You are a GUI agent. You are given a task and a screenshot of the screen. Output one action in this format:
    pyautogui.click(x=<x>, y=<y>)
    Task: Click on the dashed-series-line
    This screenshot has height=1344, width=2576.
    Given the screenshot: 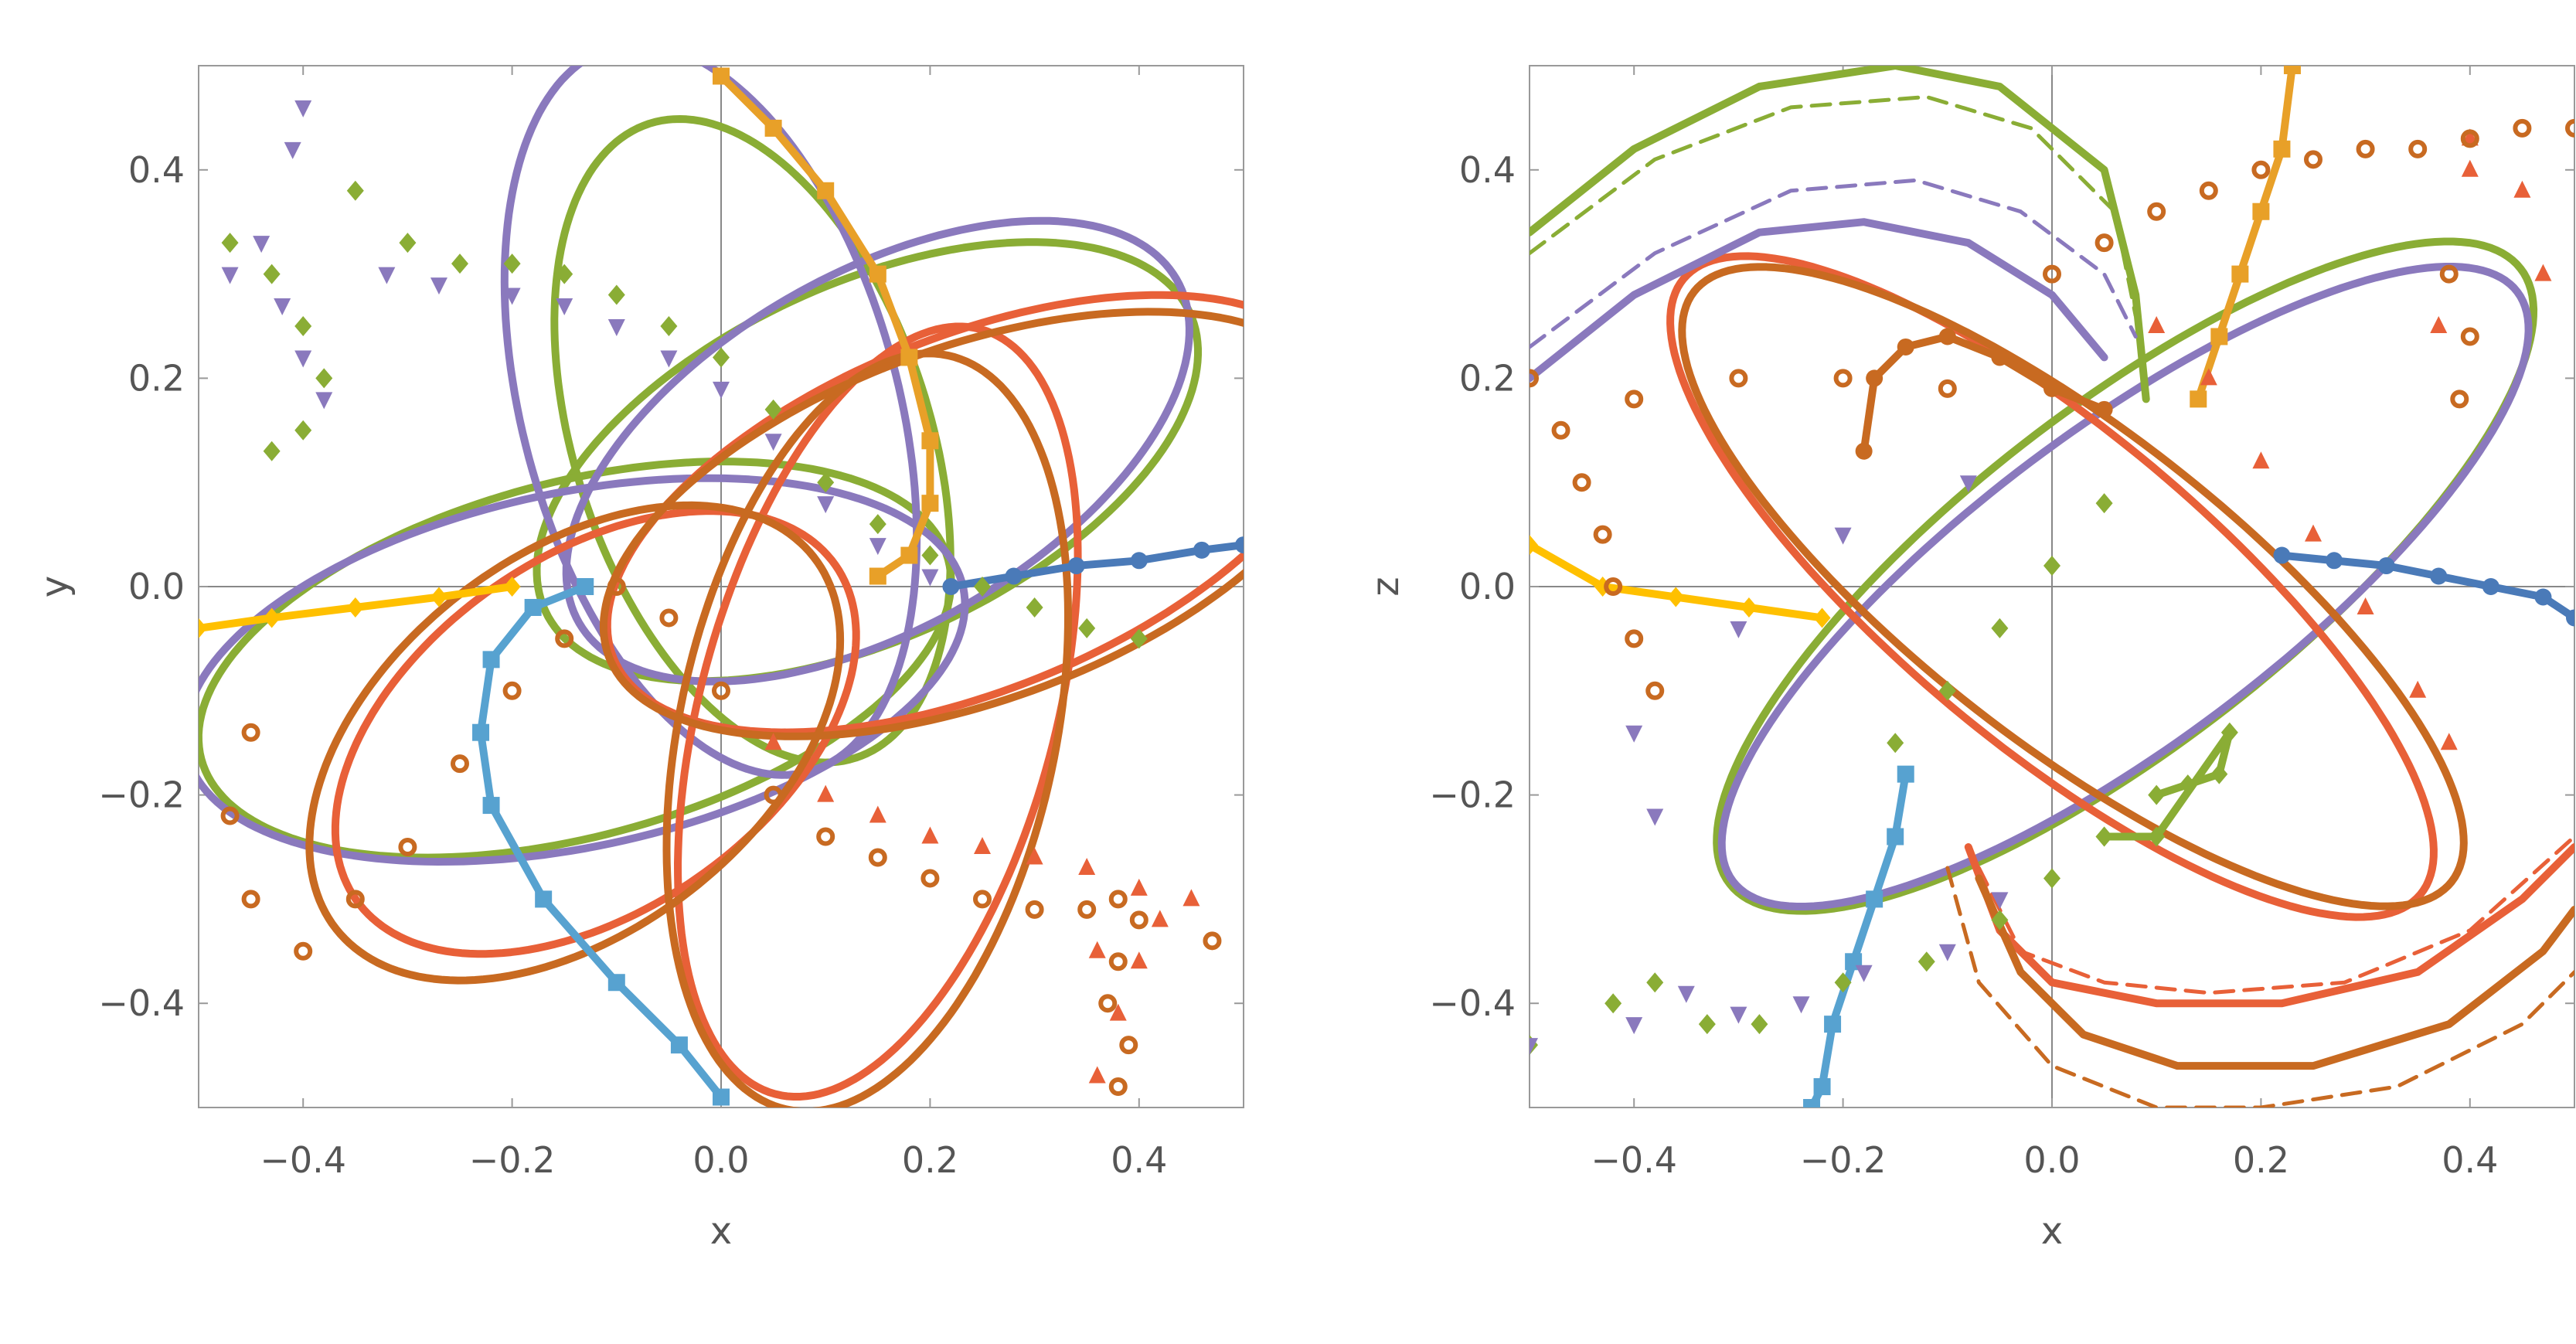 What is the action you would take?
    pyautogui.click(x=2275, y=915)
    